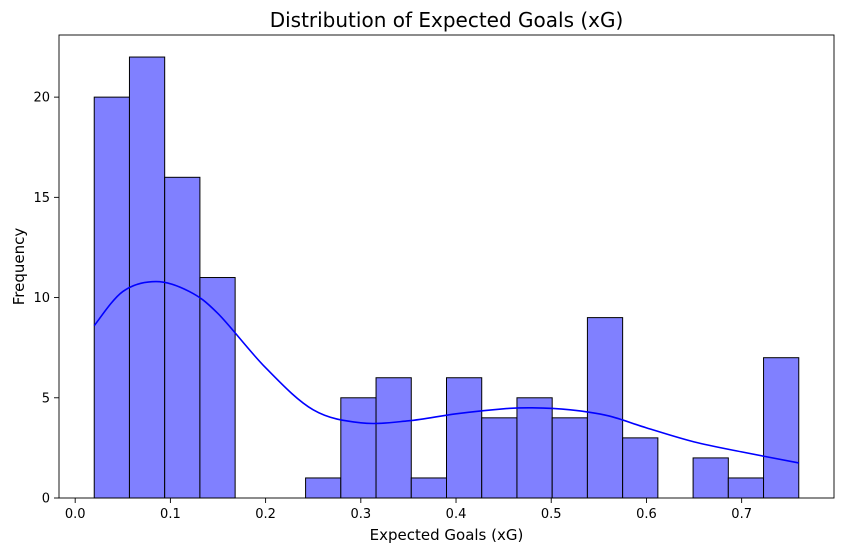 The width and height of the screenshot is (843, 552). What do you see at coordinates (41, 298) in the screenshot?
I see `y-tick-label: 10` at bounding box center [41, 298].